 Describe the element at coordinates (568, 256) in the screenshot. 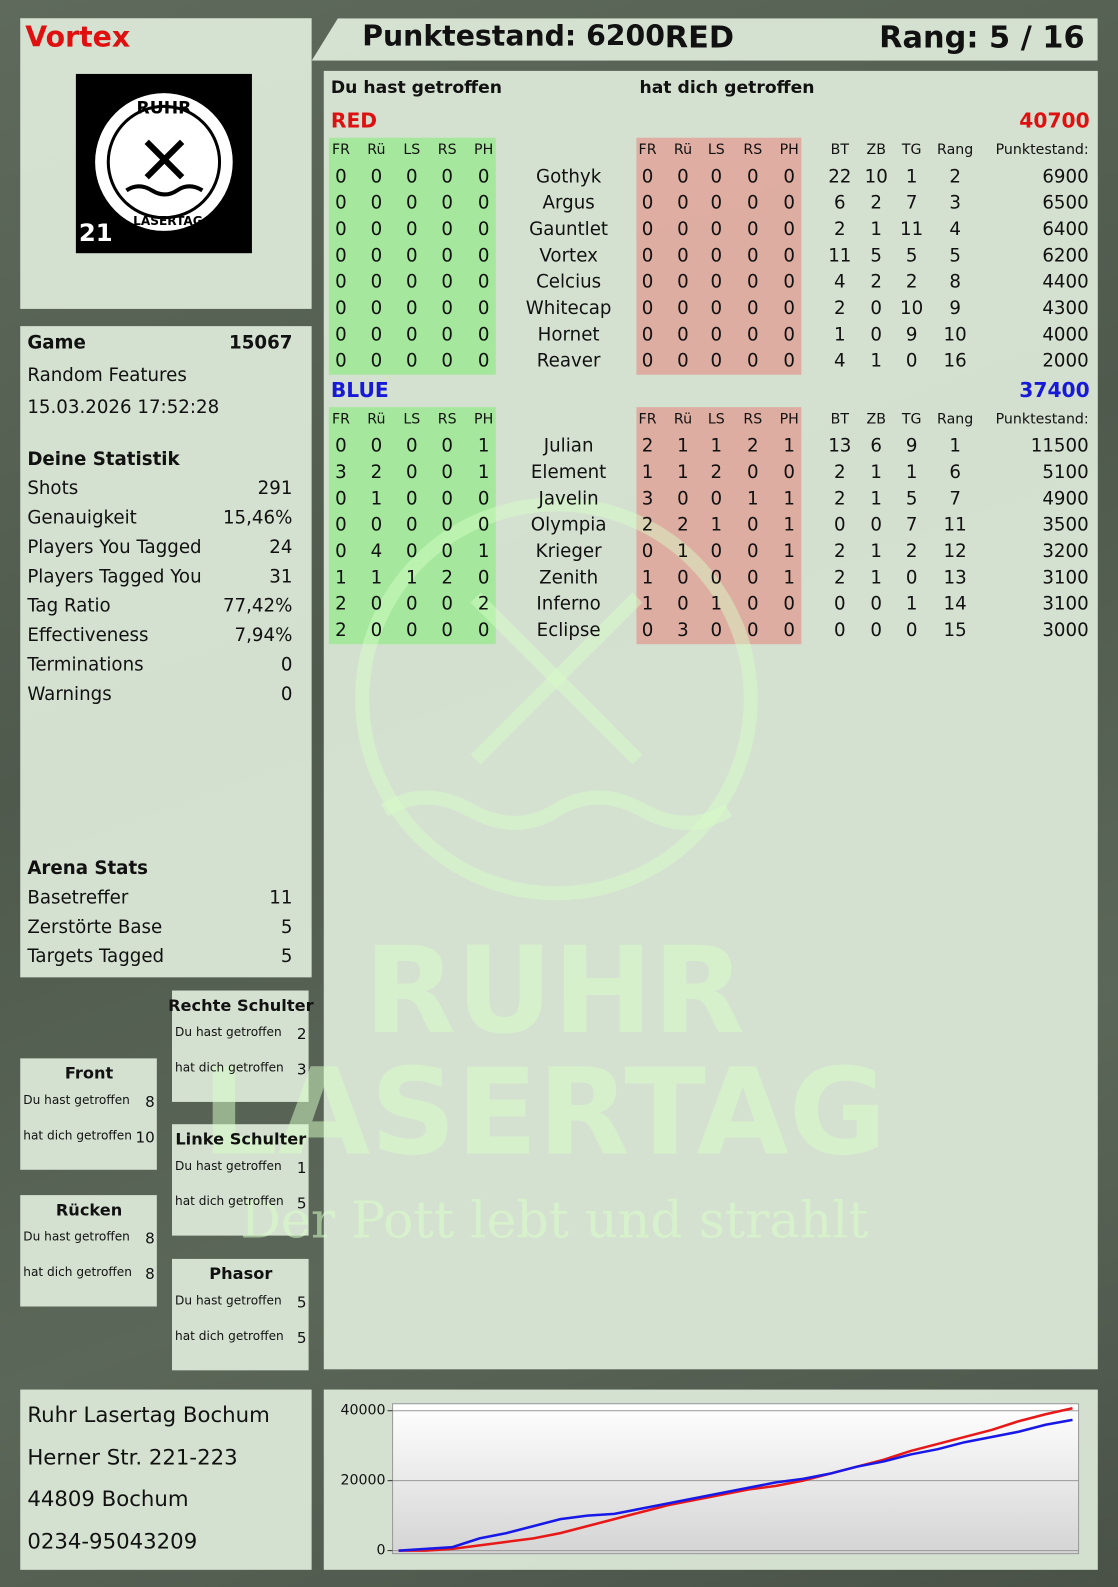

I see `player-cell: Vortex` at that location.